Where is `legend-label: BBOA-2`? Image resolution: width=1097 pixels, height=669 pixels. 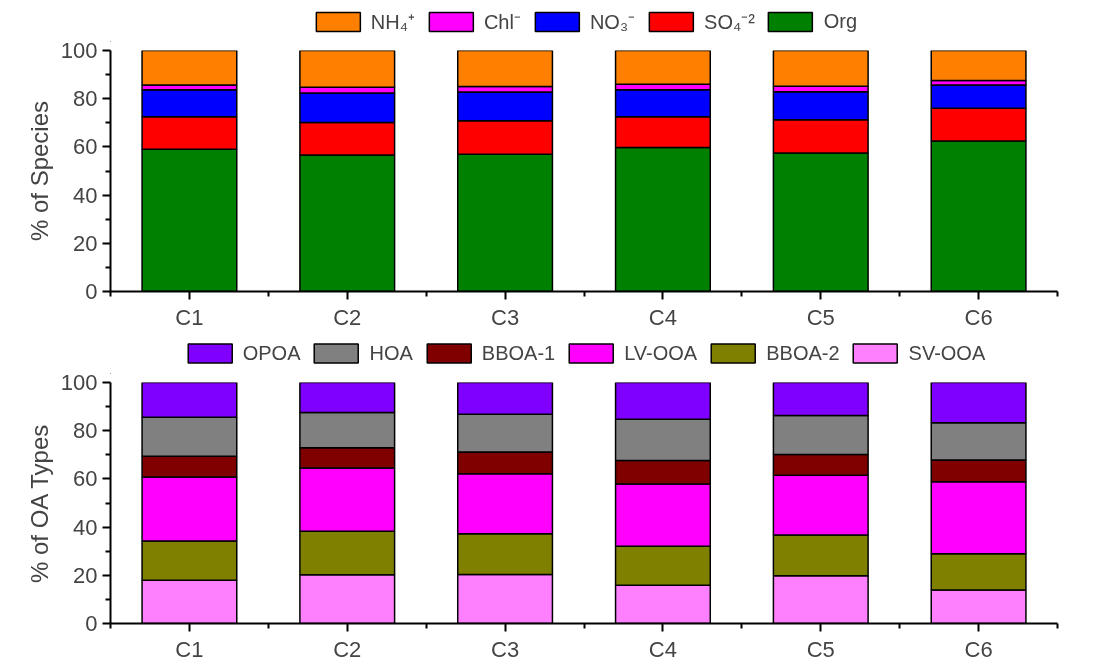
legend-label: BBOA-2 is located at coordinates (803, 353).